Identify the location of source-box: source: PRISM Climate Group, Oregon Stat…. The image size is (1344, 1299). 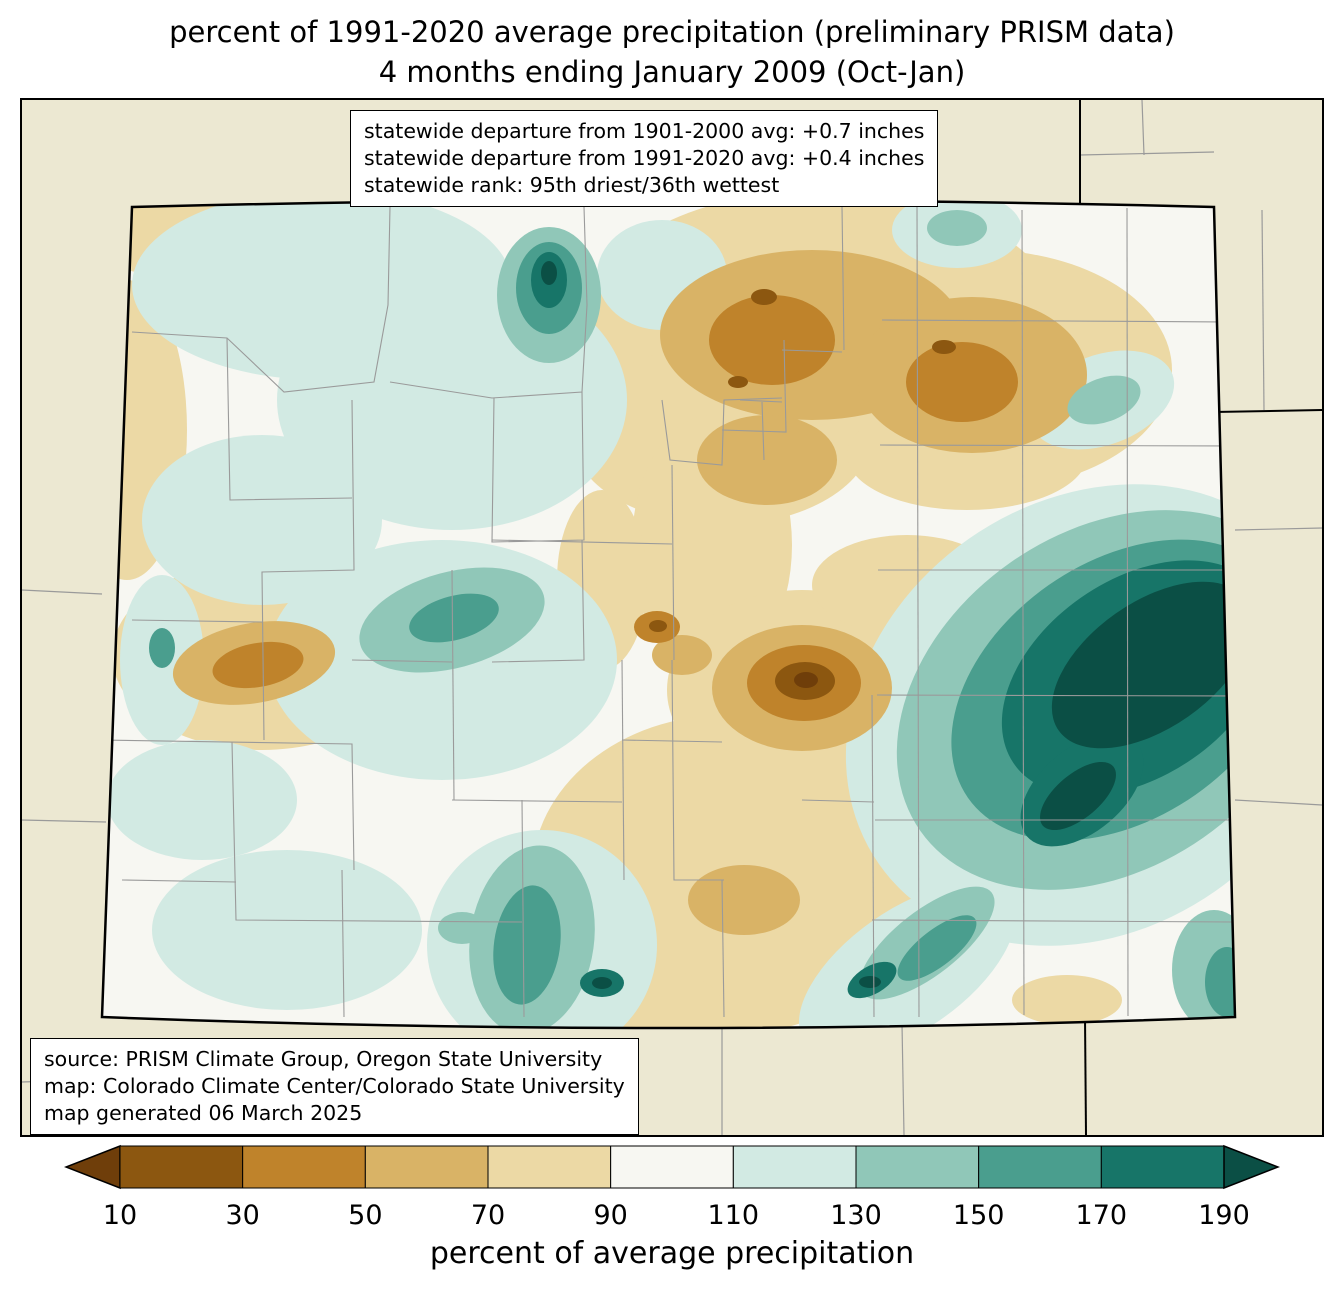
(334, 1087).